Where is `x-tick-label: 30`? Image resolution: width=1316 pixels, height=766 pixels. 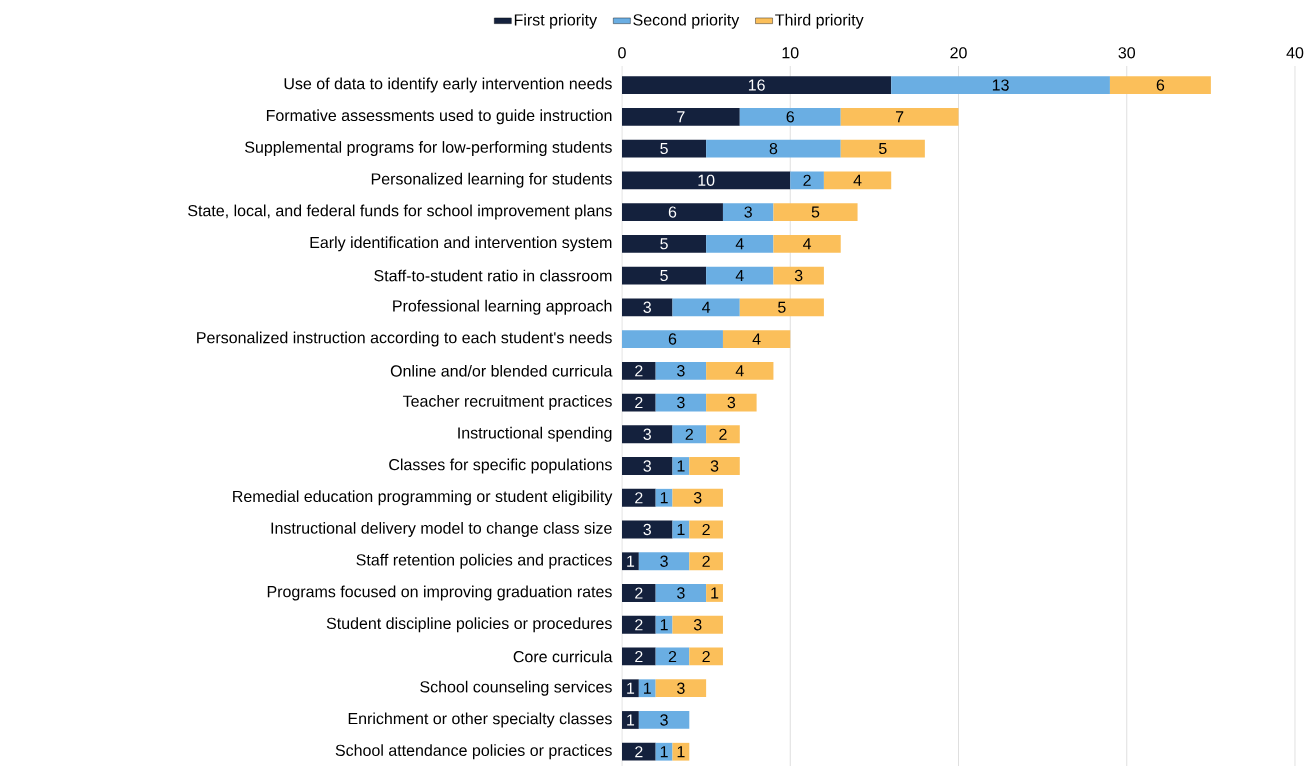
x-tick-label: 30 is located at coordinates (1127, 53).